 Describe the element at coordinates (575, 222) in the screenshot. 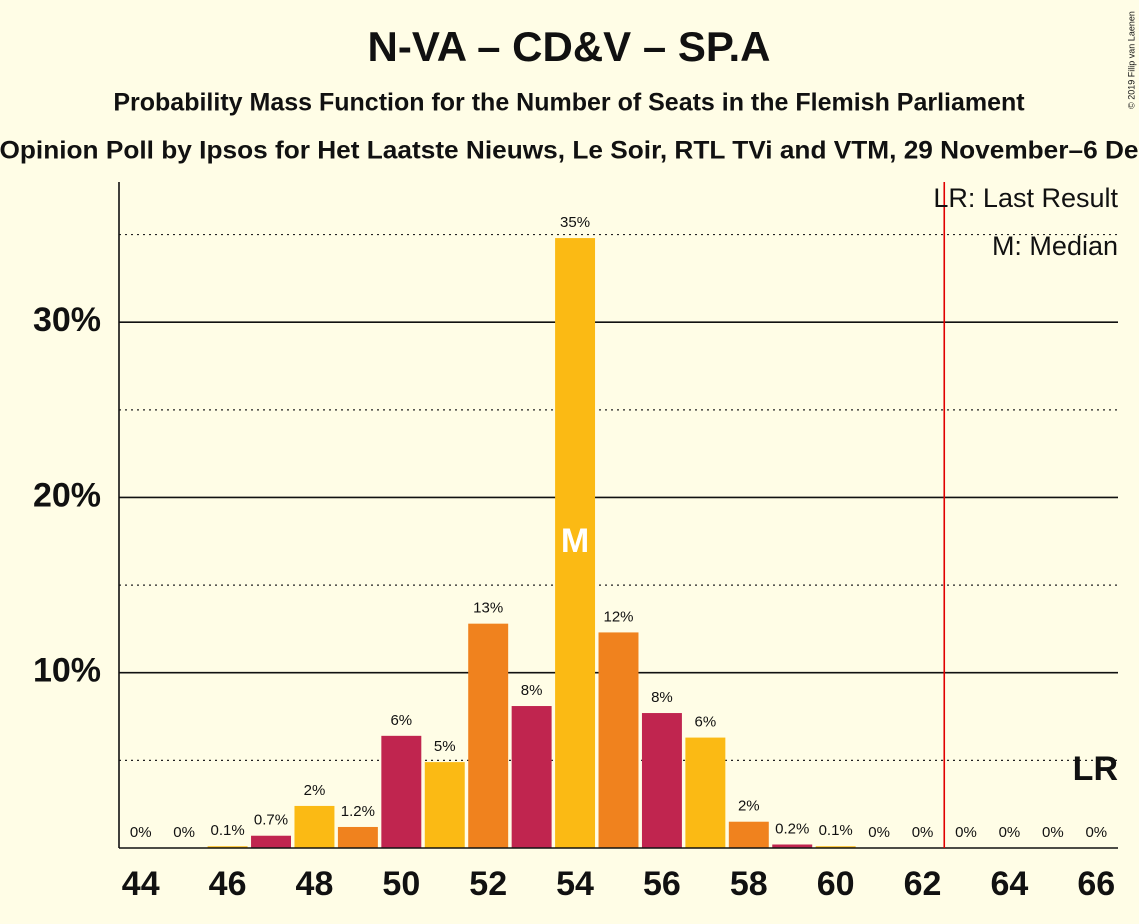

I see `value-label: 35%` at that location.